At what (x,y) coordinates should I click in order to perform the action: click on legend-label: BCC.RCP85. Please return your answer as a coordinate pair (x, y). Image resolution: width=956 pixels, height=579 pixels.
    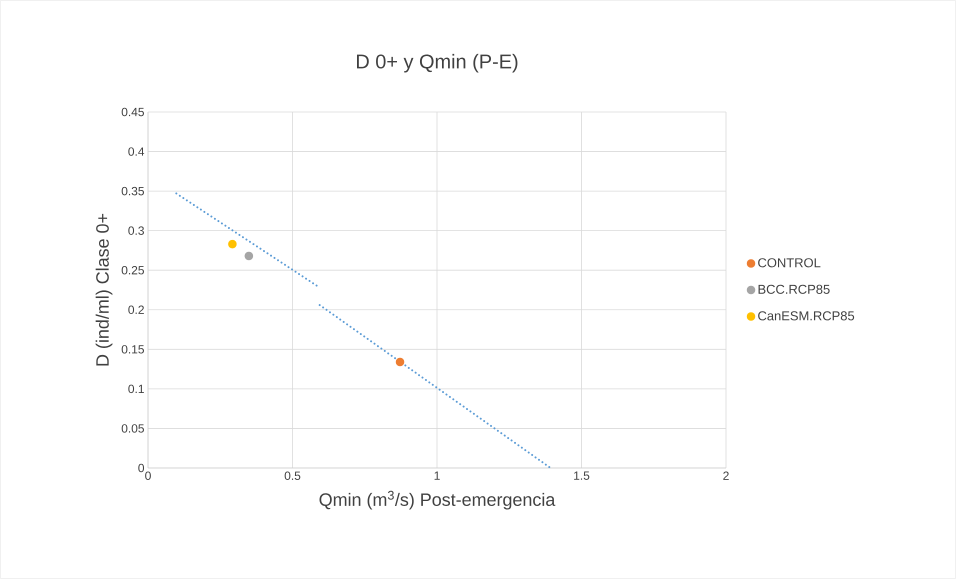
    Looking at the image, I should click on (794, 289).